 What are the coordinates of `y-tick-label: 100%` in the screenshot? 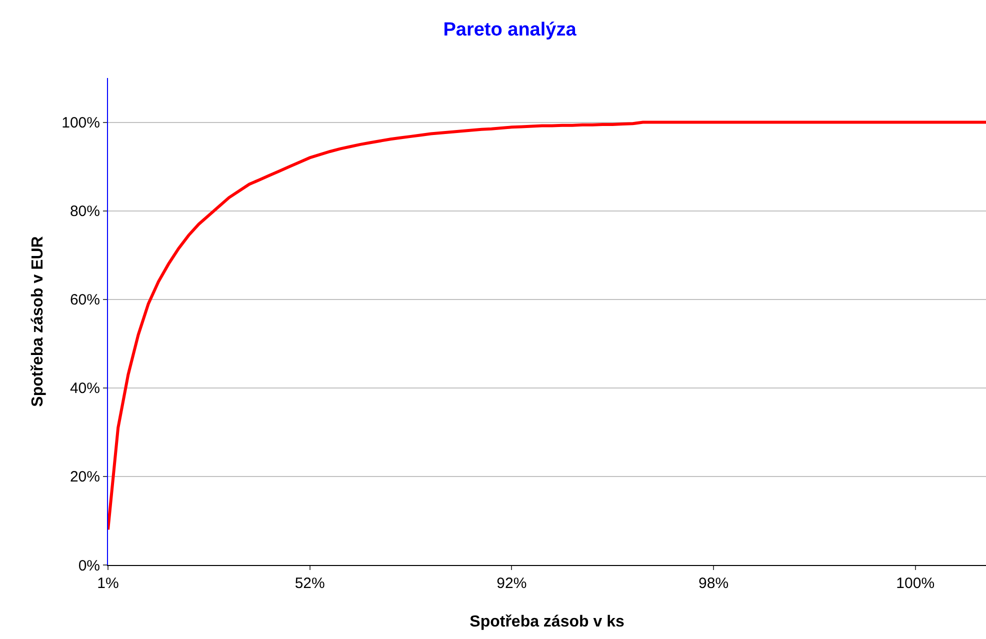 It's located at (81, 123).